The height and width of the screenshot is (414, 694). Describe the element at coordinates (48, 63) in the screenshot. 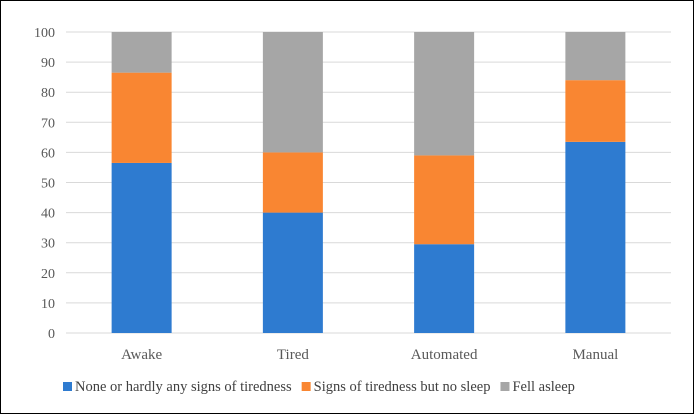

I see `y-tick-label: 90` at that location.